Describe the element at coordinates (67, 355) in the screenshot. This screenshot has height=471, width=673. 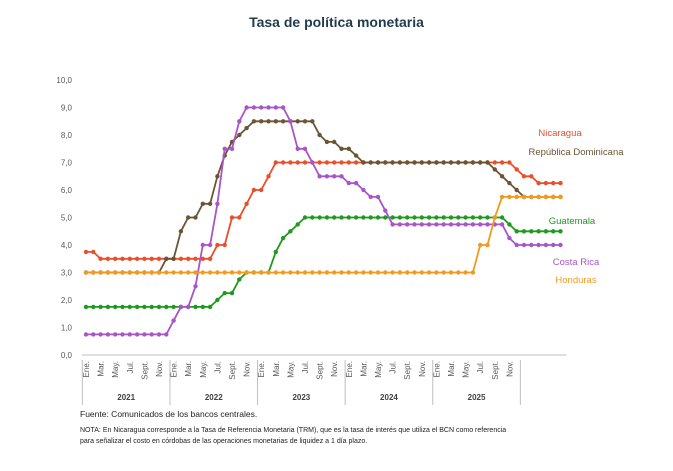
I see `y-tick-label: 0,0` at that location.